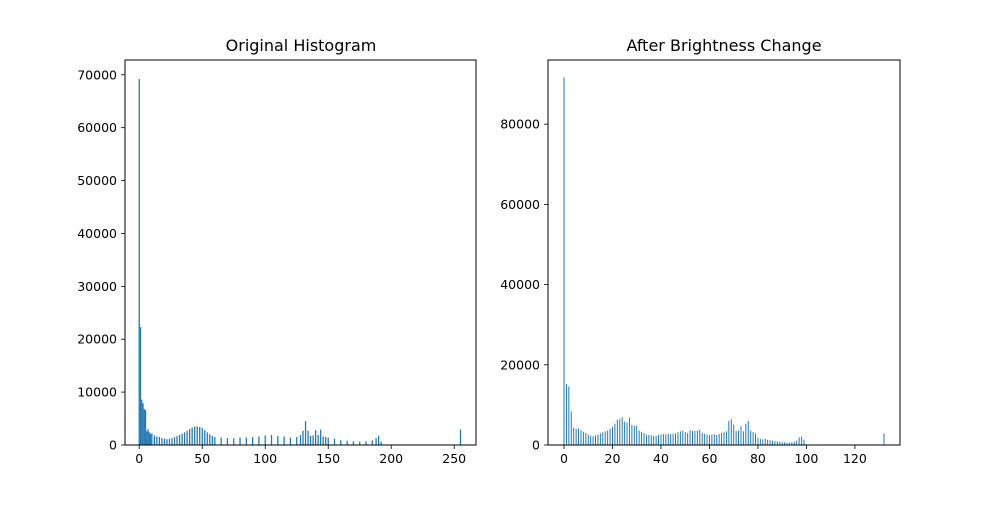  Describe the element at coordinates (613, 458) in the screenshot. I see `x-tick-label: 20` at that location.